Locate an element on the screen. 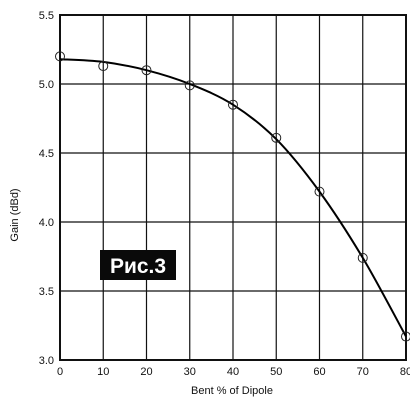  y-tick-labels: 3.0 3.5 4.0 4.5 5.0 5.5 is located at coordinates (46, 188).